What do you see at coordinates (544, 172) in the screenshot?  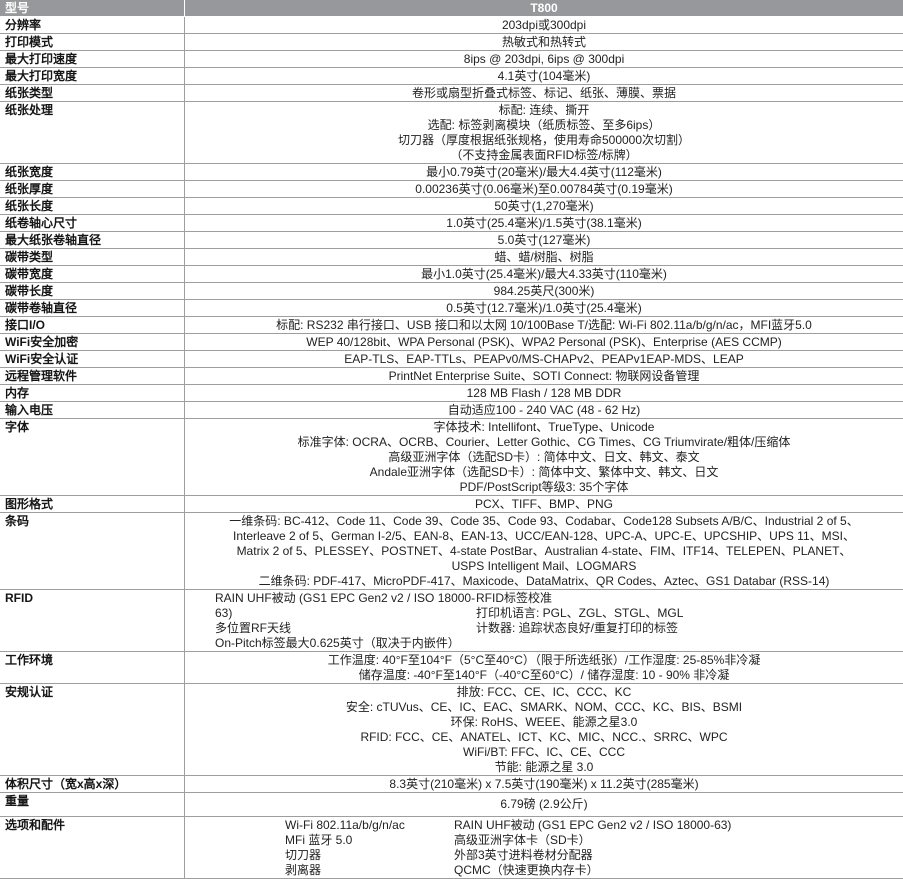 I see `spec-value: 最小0.79英寸(20毫米)/最大4.4英寸(112毫米)` at bounding box center [544, 172].